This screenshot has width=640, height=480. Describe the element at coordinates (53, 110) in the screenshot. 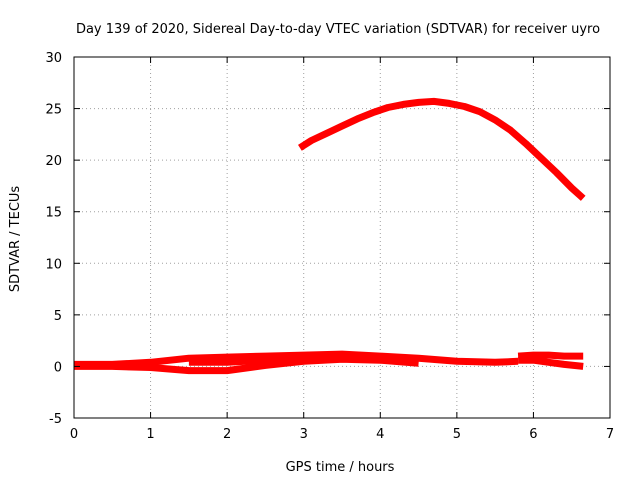

I see `y-tick-label: 25` at that location.